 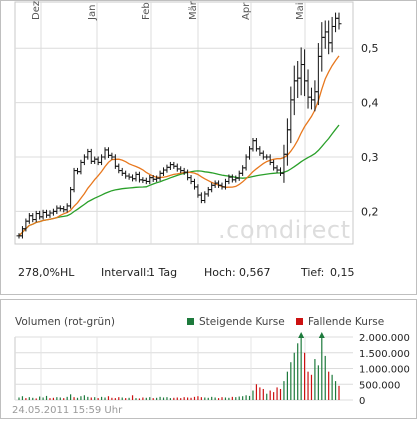 I want to click on x-tick-label: Mär, so click(x=193, y=10).